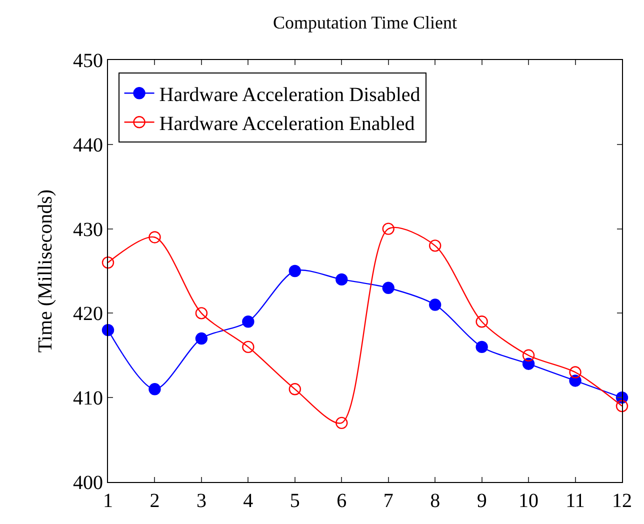 The image size is (644, 524). Describe the element at coordinates (88, 483) in the screenshot. I see `y-tick-label: 400` at that location.